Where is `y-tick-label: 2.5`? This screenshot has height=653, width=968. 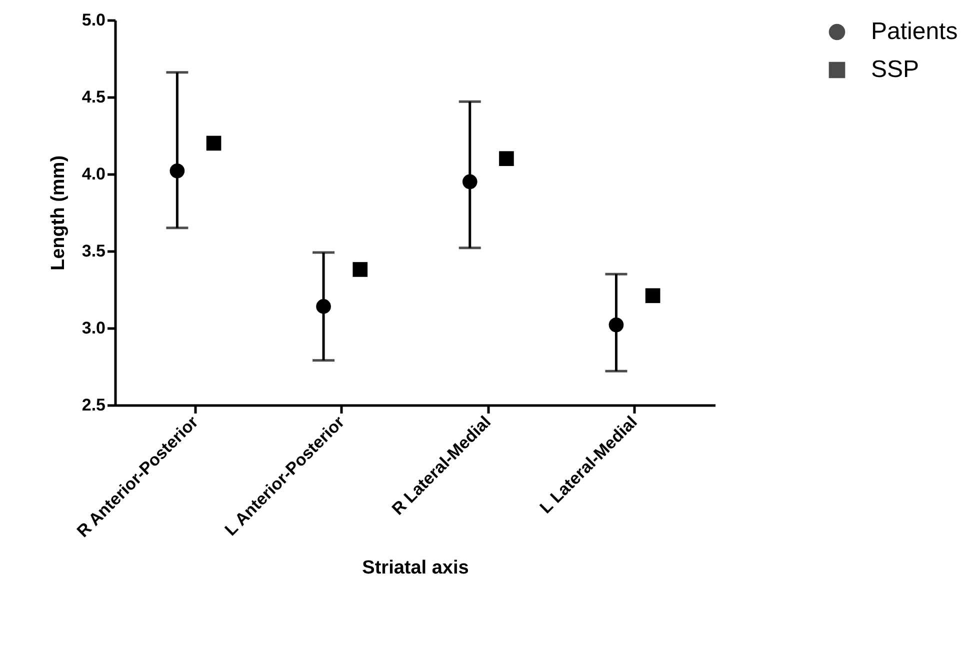
y-tick-label: 2.5 is located at coordinates (94, 405).